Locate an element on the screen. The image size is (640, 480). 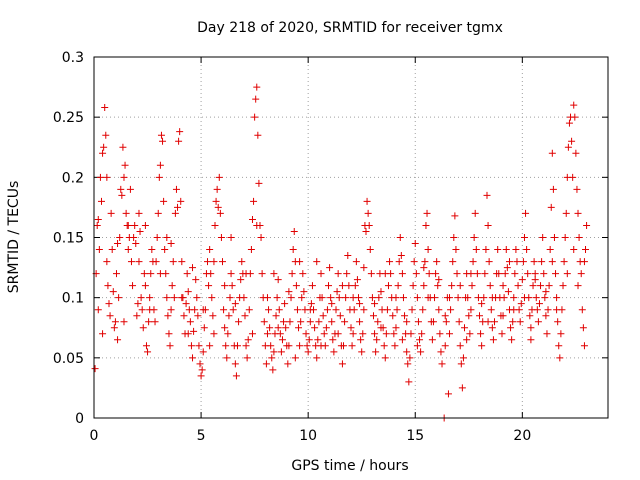
y-tick-label: 0 is located at coordinates (79, 419).